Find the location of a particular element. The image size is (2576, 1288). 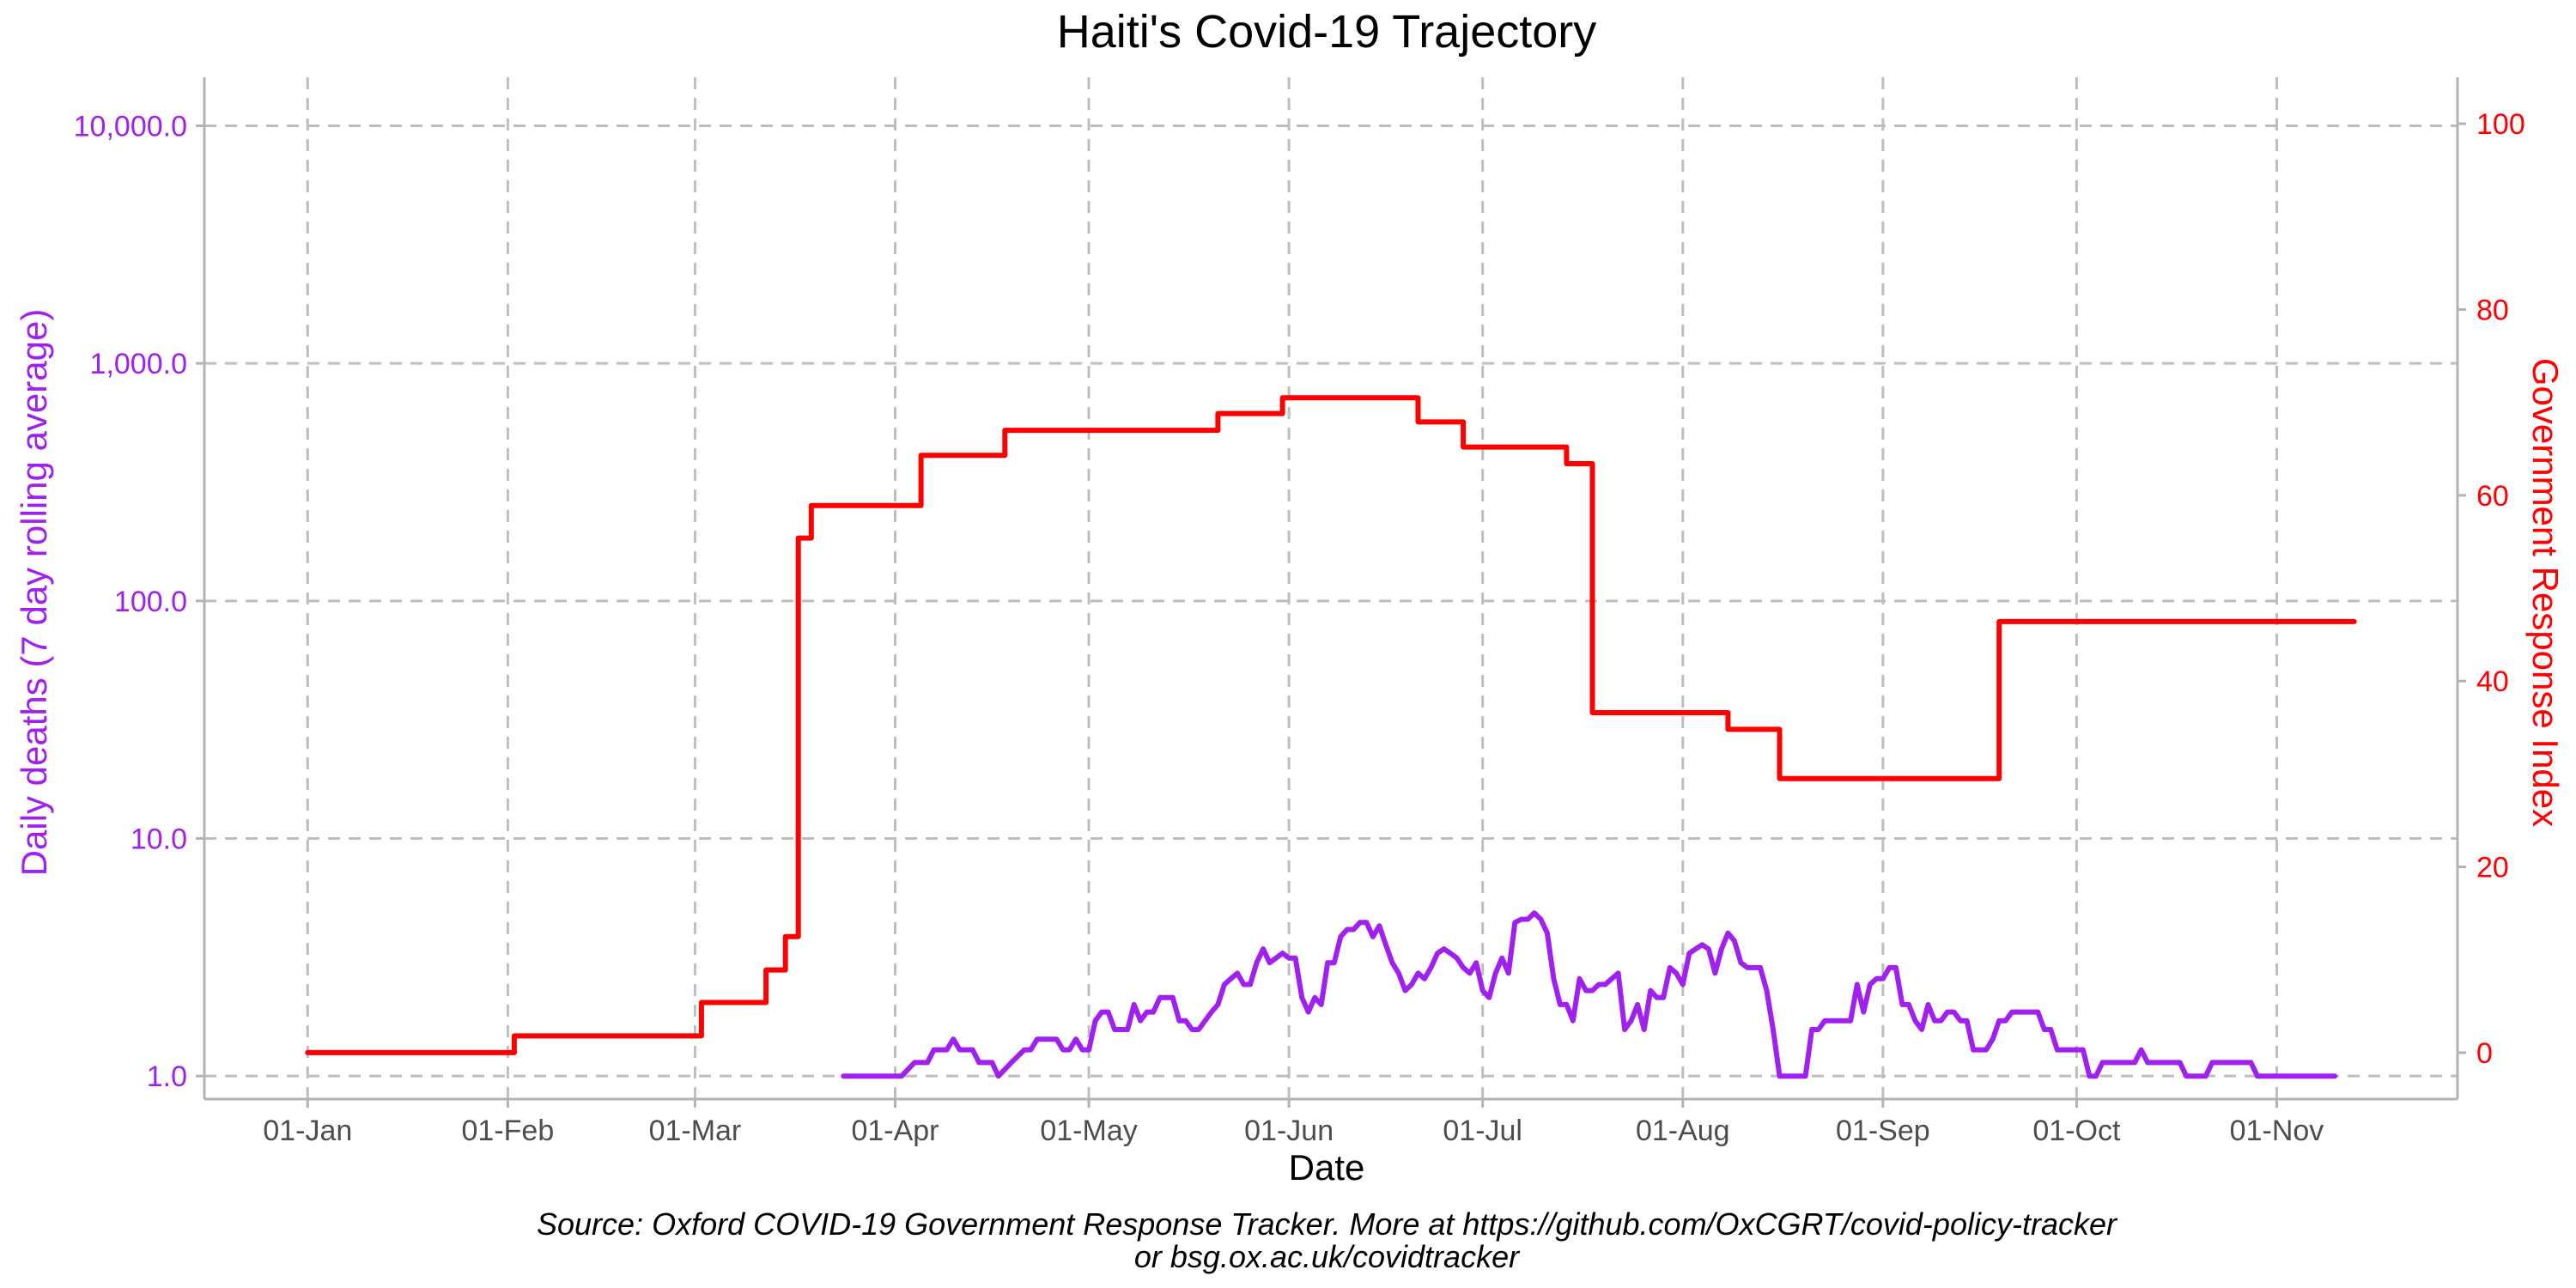

caption-line-2: or bsg.ox.ac.uk/covidtracker is located at coordinates (1327, 1257).